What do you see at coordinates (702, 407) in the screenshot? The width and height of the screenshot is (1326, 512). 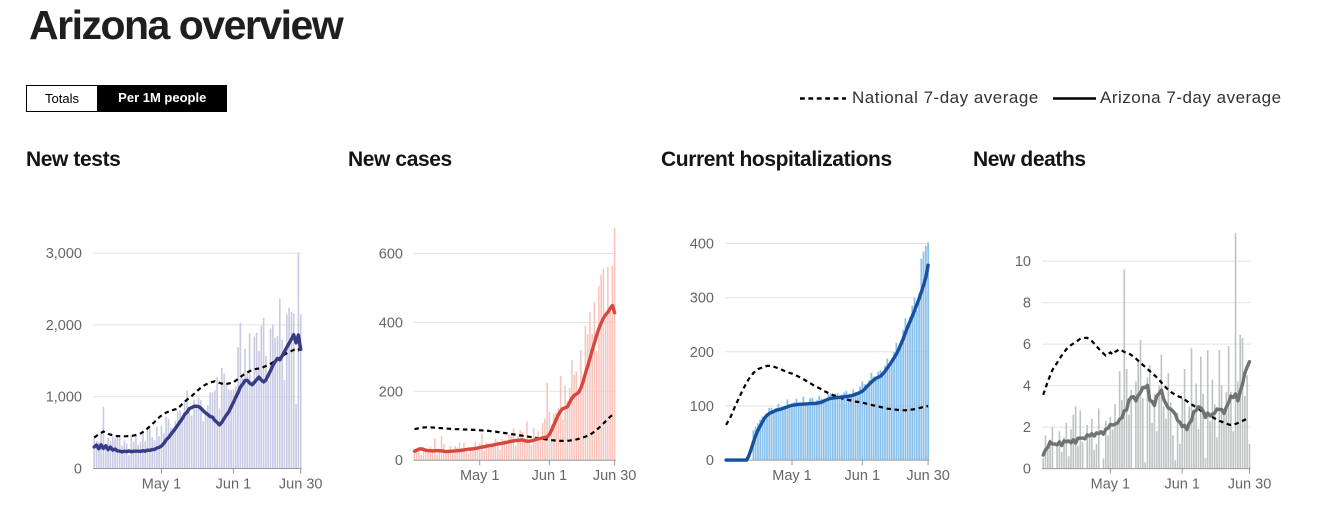 I see `svg-text: 100` at bounding box center [702, 407].